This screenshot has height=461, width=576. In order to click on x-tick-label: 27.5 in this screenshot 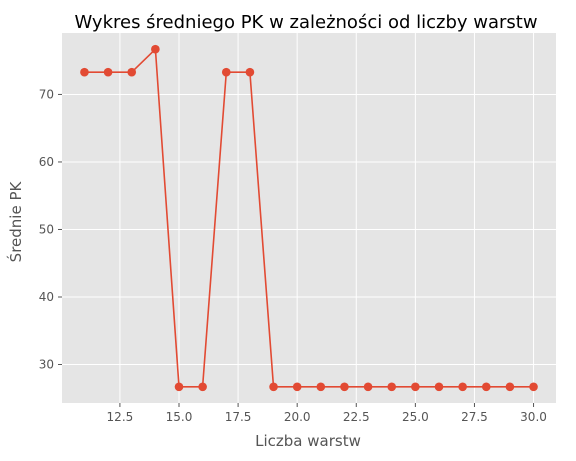, I will do `click(474, 417)`.